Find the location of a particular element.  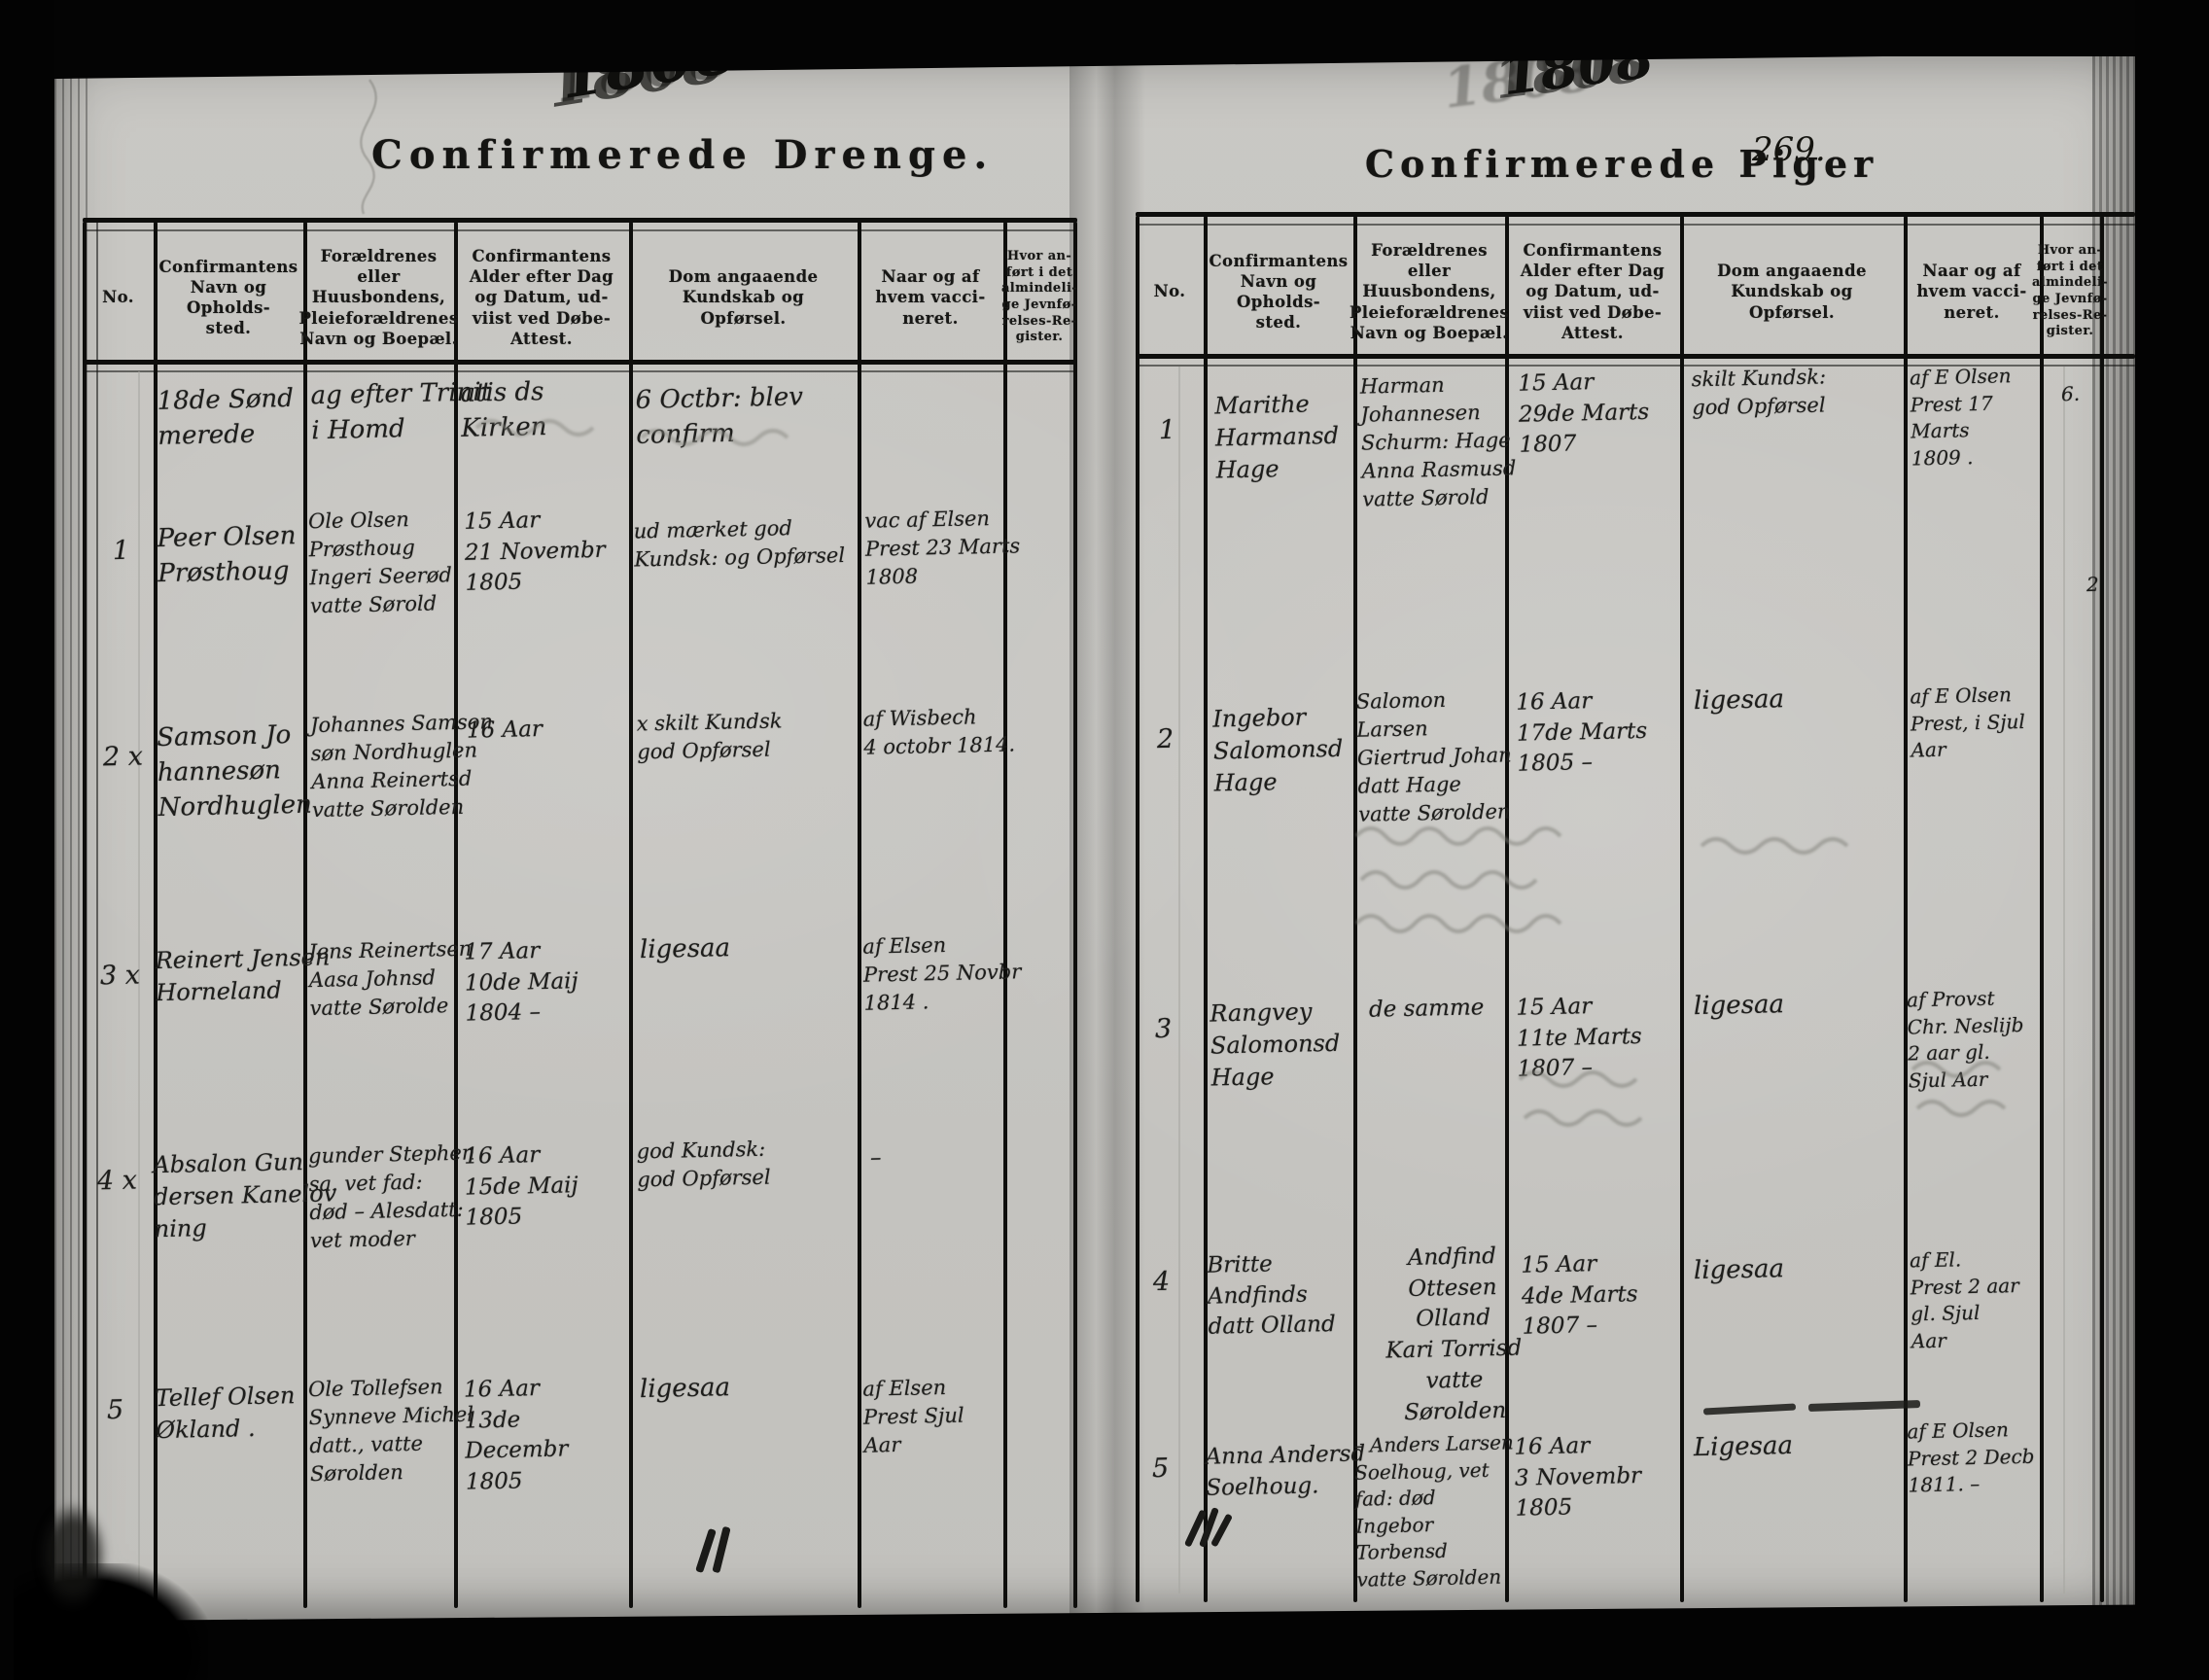

vaccinated-cell: vac af Elsen Prest 23 Marts 1808 is located at coordinates (942, 548).